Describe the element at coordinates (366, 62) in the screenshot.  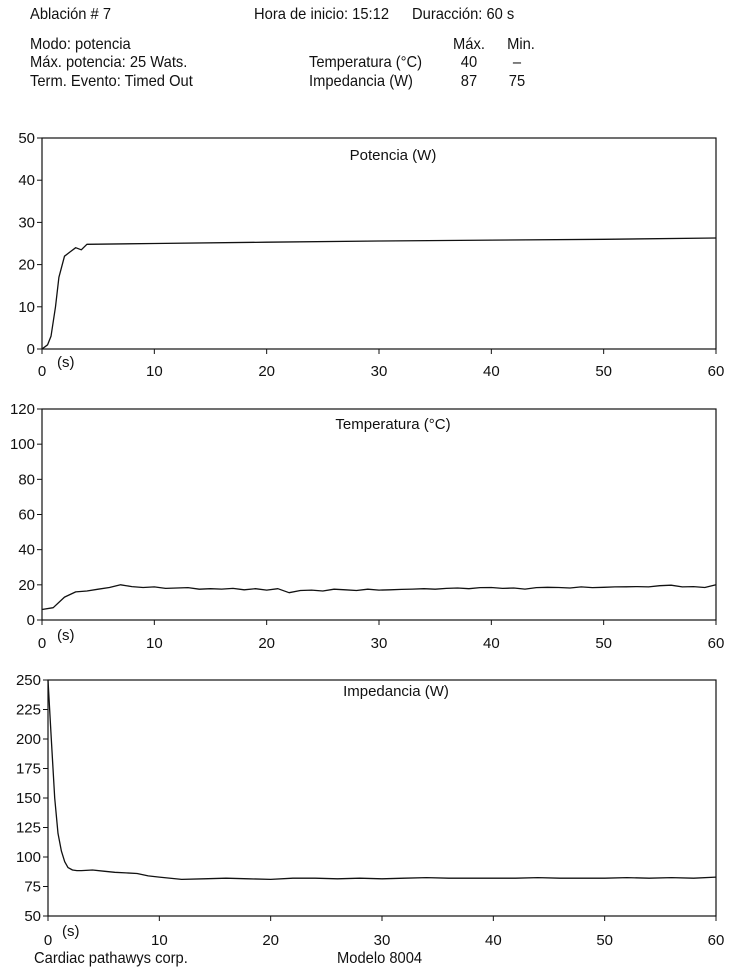
I see `temperature-row-label: Temperatura (°C)` at that location.